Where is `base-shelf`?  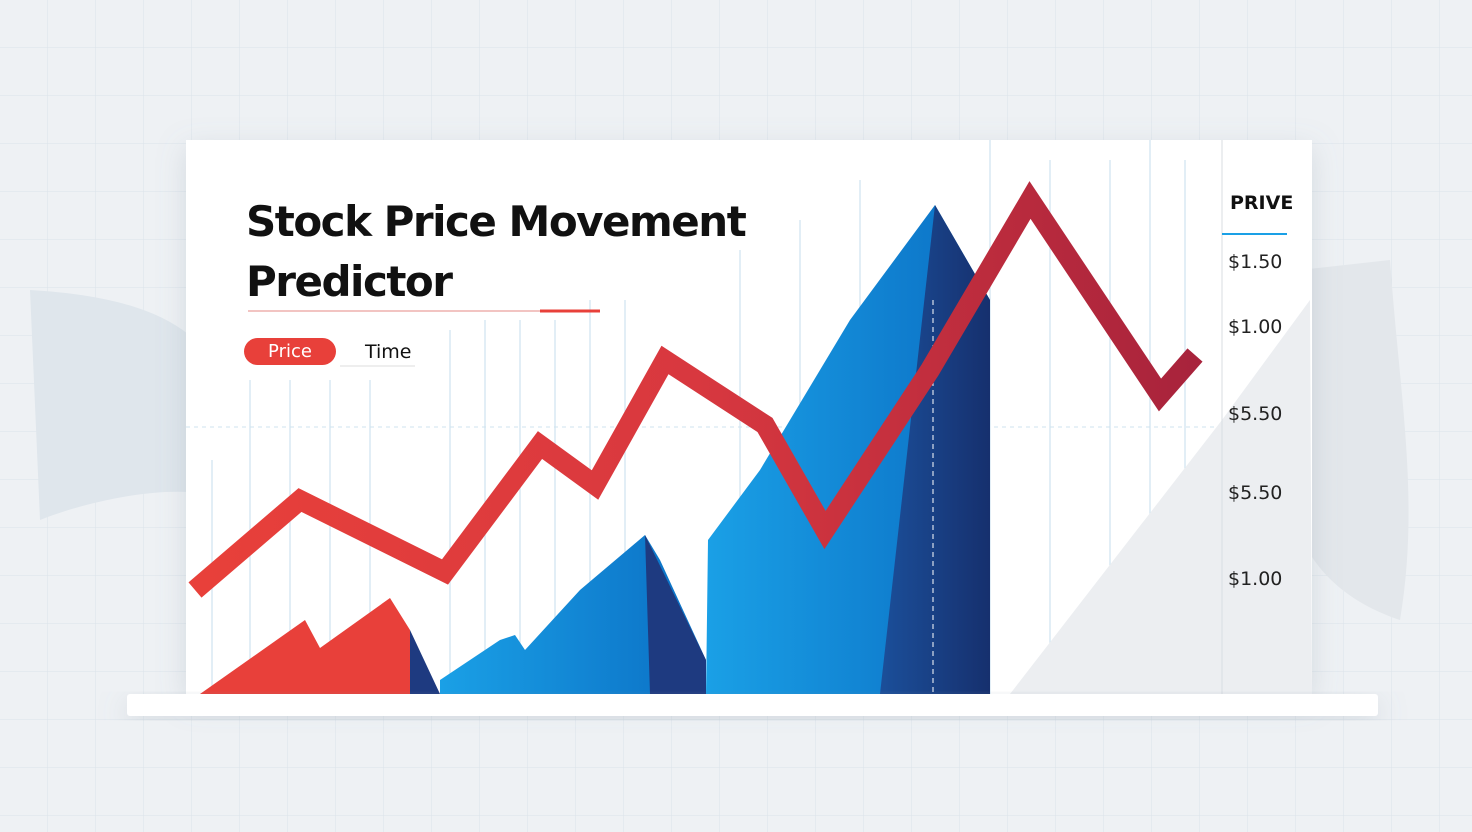 base-shelf is located at coordinates (752, 705).